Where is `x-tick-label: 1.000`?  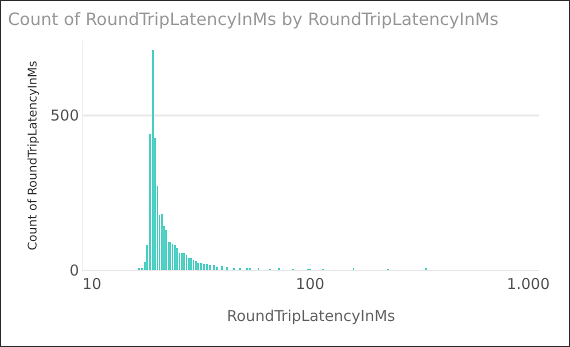 x-tick-label: 1.000 is located at coordinates (528, 284).